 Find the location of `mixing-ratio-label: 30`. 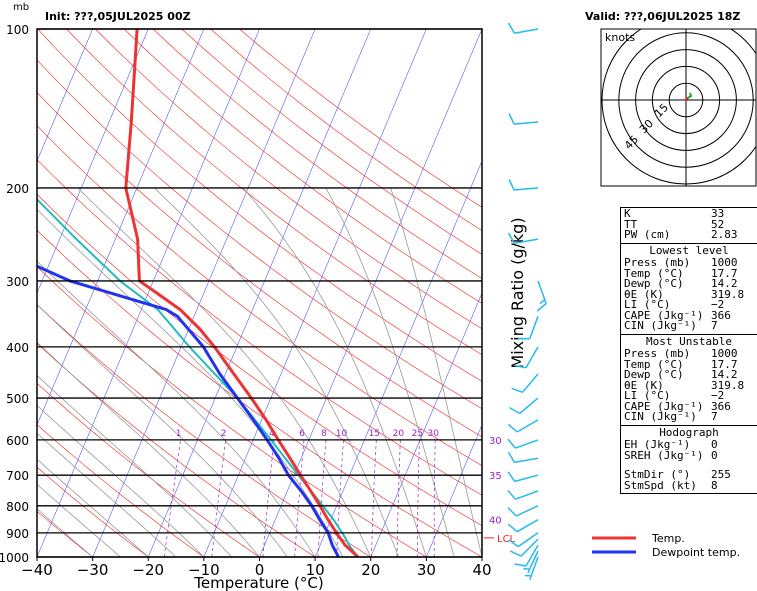

mixing-ratio-label: 30 is located at coordinates (433, 434).